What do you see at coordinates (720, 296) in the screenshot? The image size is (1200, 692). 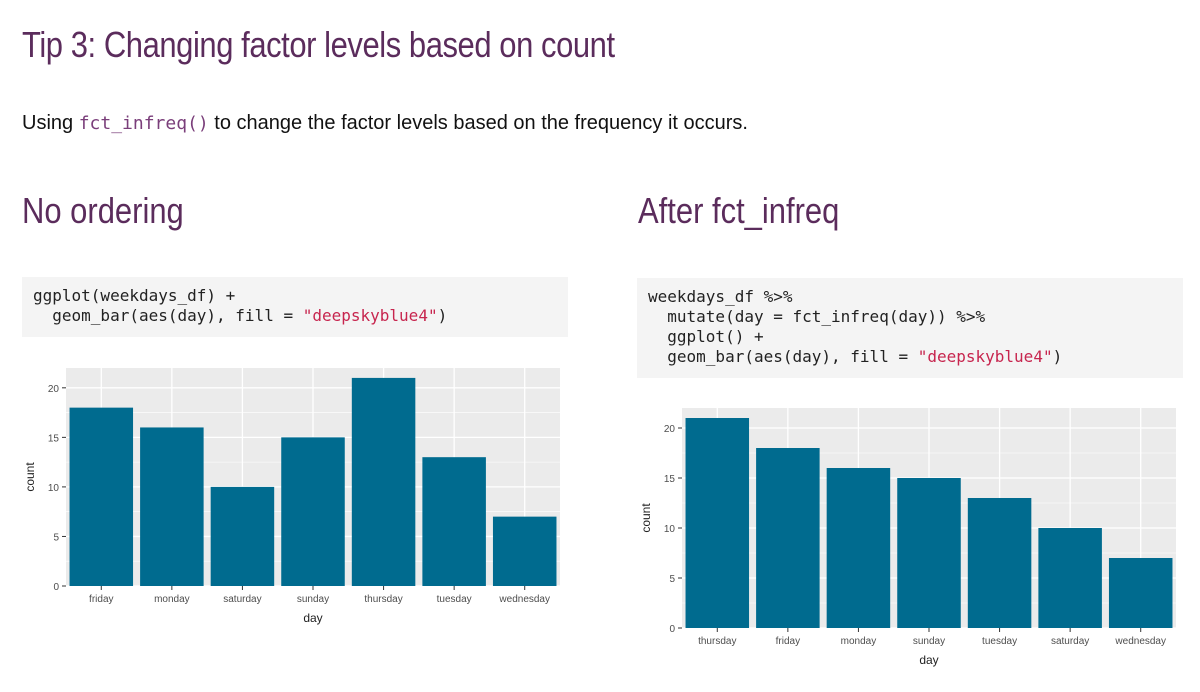 I see `code-text: weekdays_df %>%` at bounding box center [720, 296].